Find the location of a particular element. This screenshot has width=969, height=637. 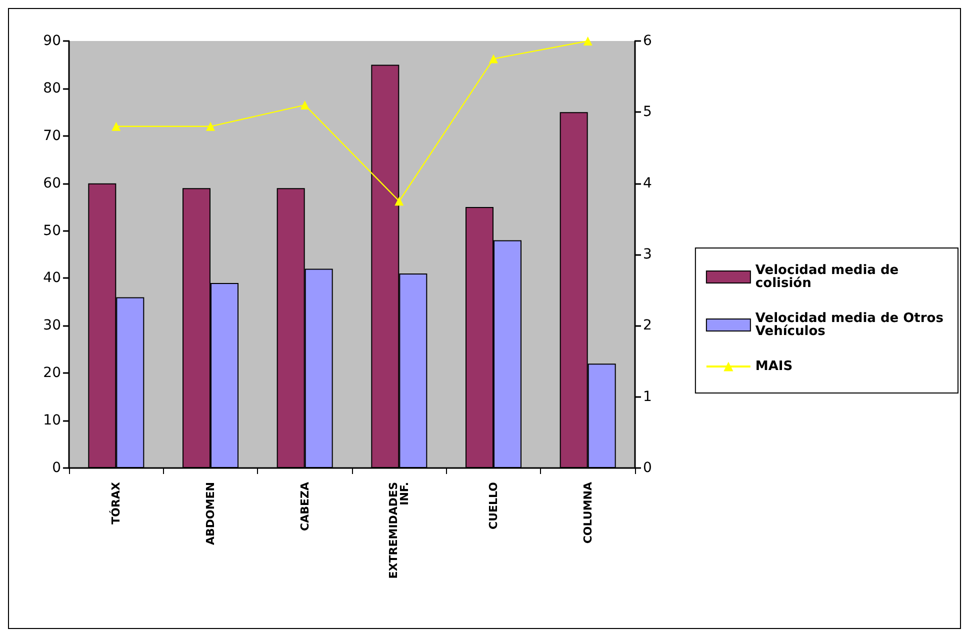

x-tick-label: CUELLO is located at coordinates (493, 506).